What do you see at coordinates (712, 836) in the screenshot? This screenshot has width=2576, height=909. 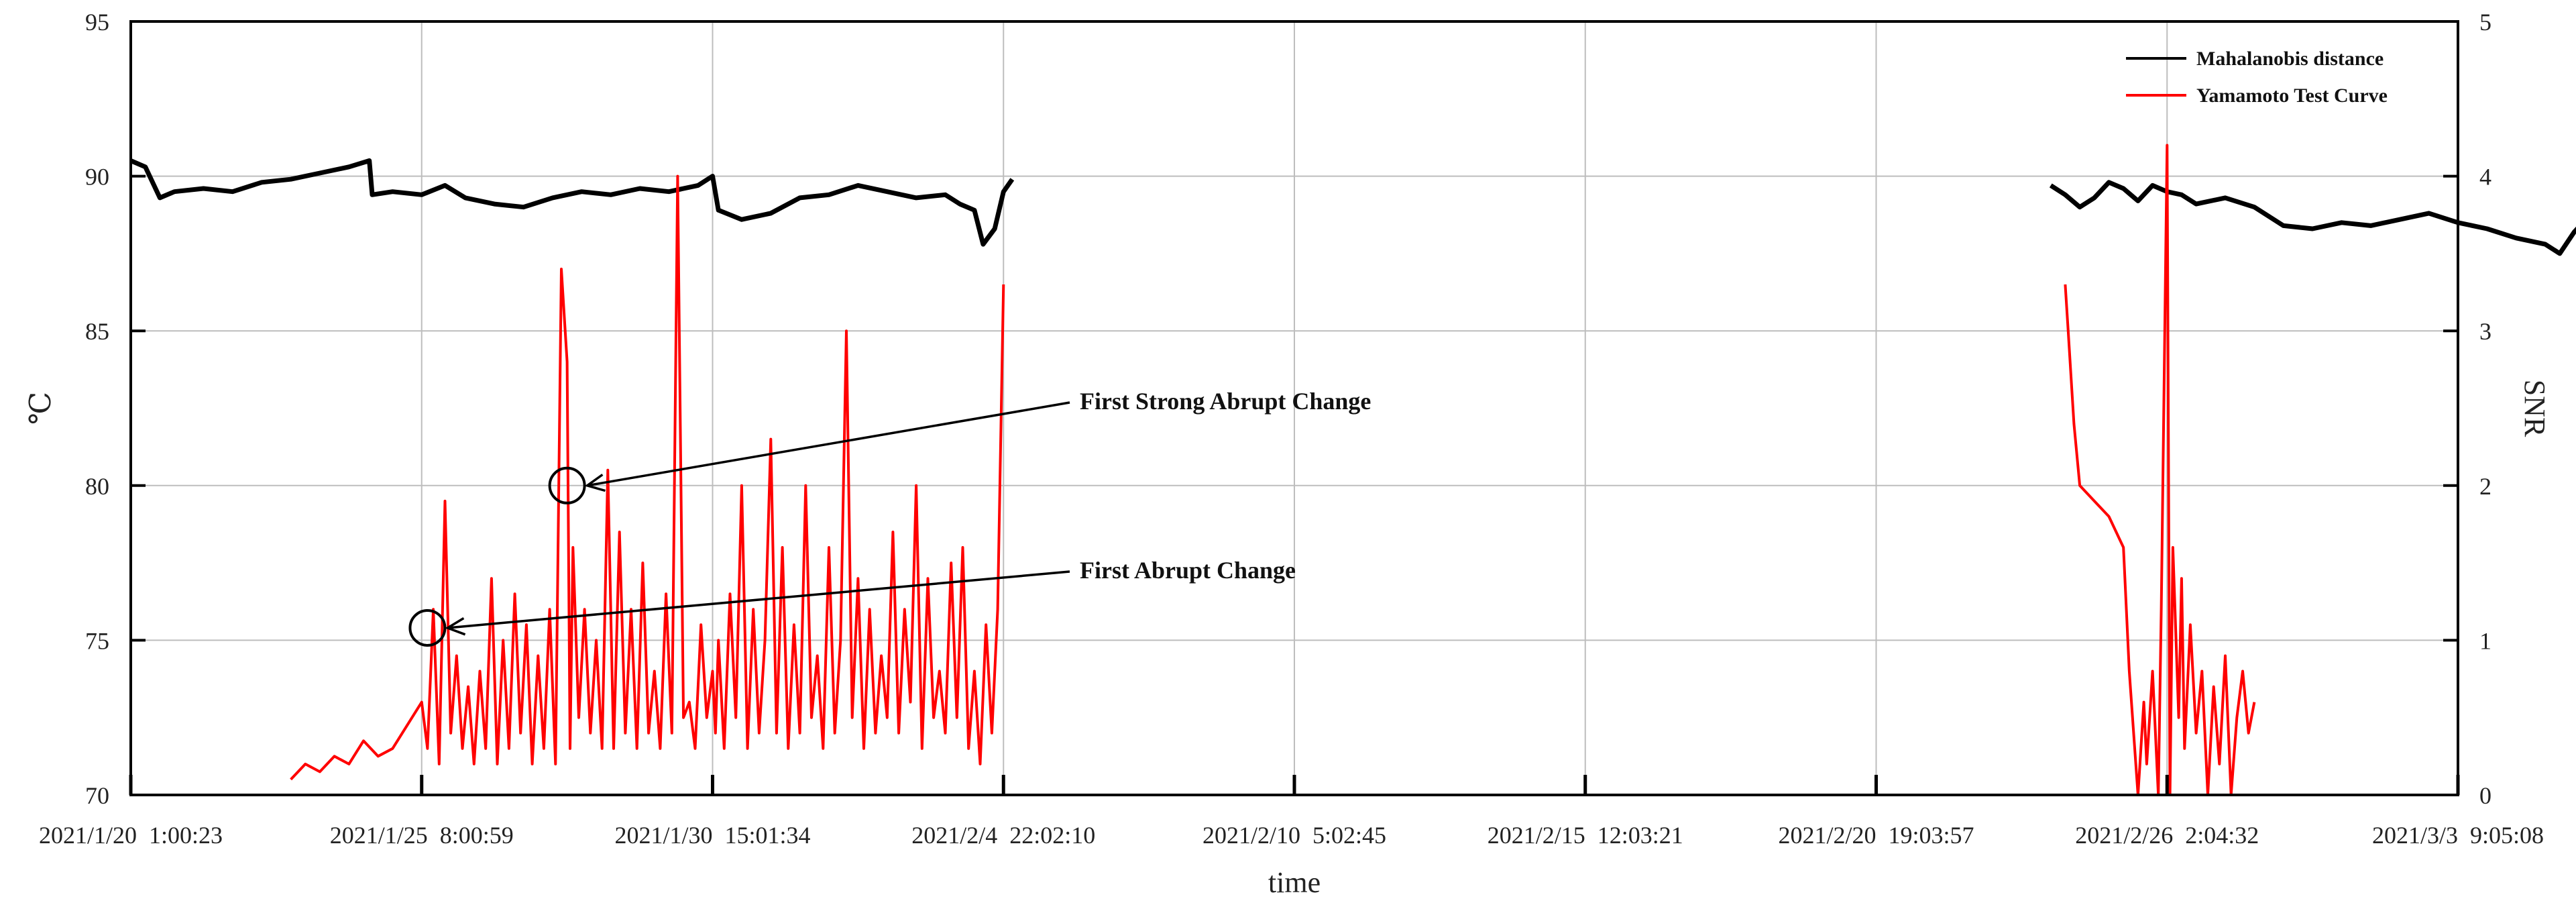 I see `x-tick-label: 2021/1/30 15:01:34` at bounding box center [712, 836].